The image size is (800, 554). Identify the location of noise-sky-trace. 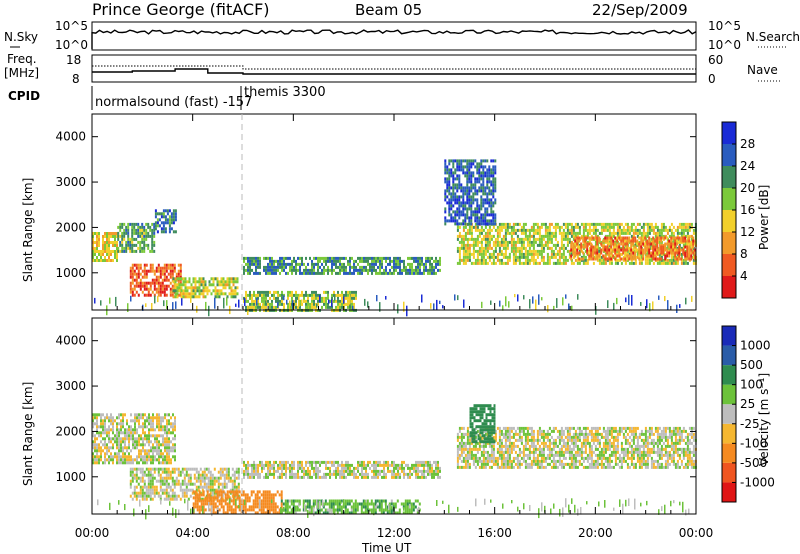
(394, 39).